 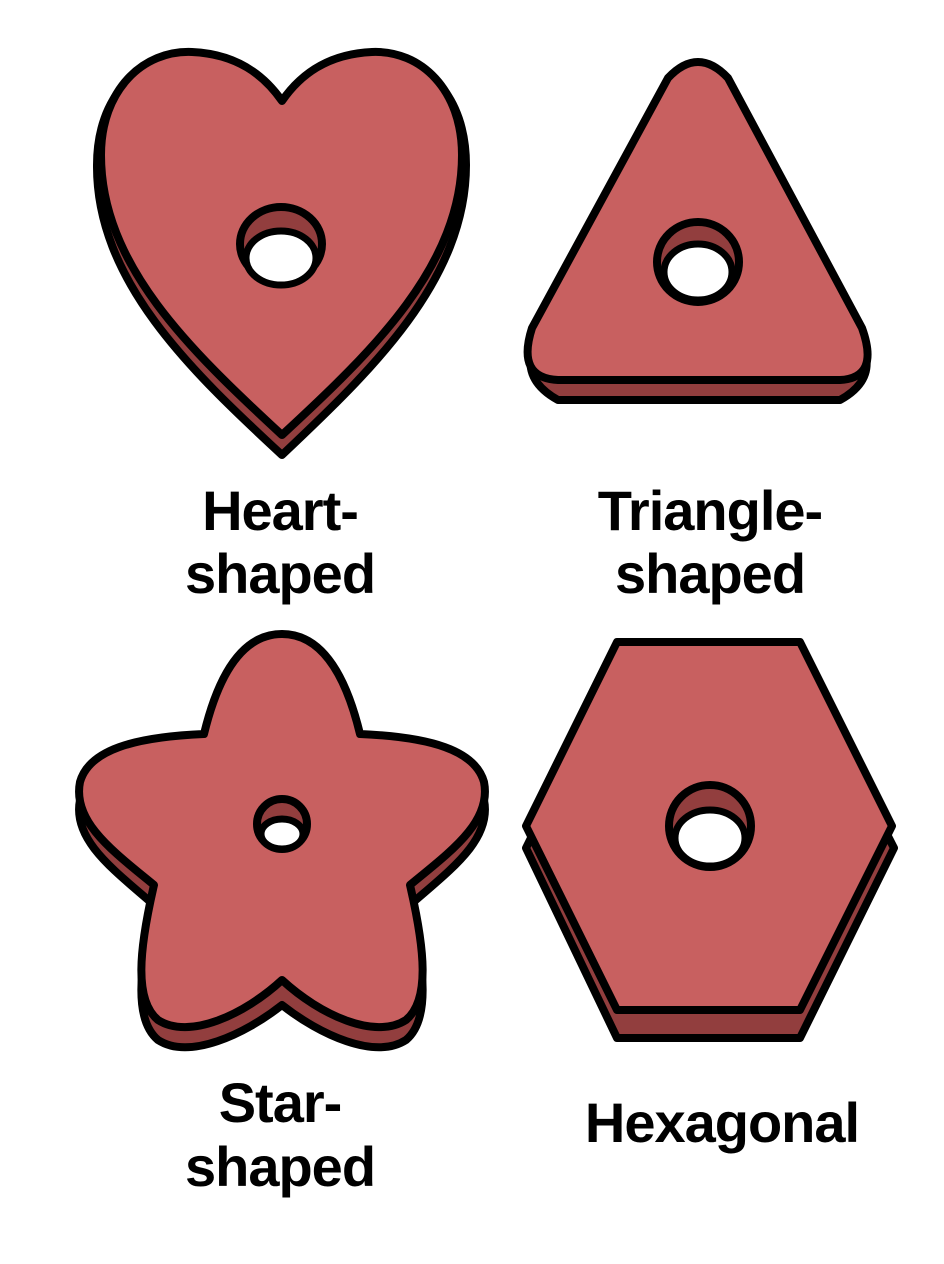 What do you see at coordinates (282, 834) in the screenshot?
I see `star-hole` at bounding box center [282, 834].